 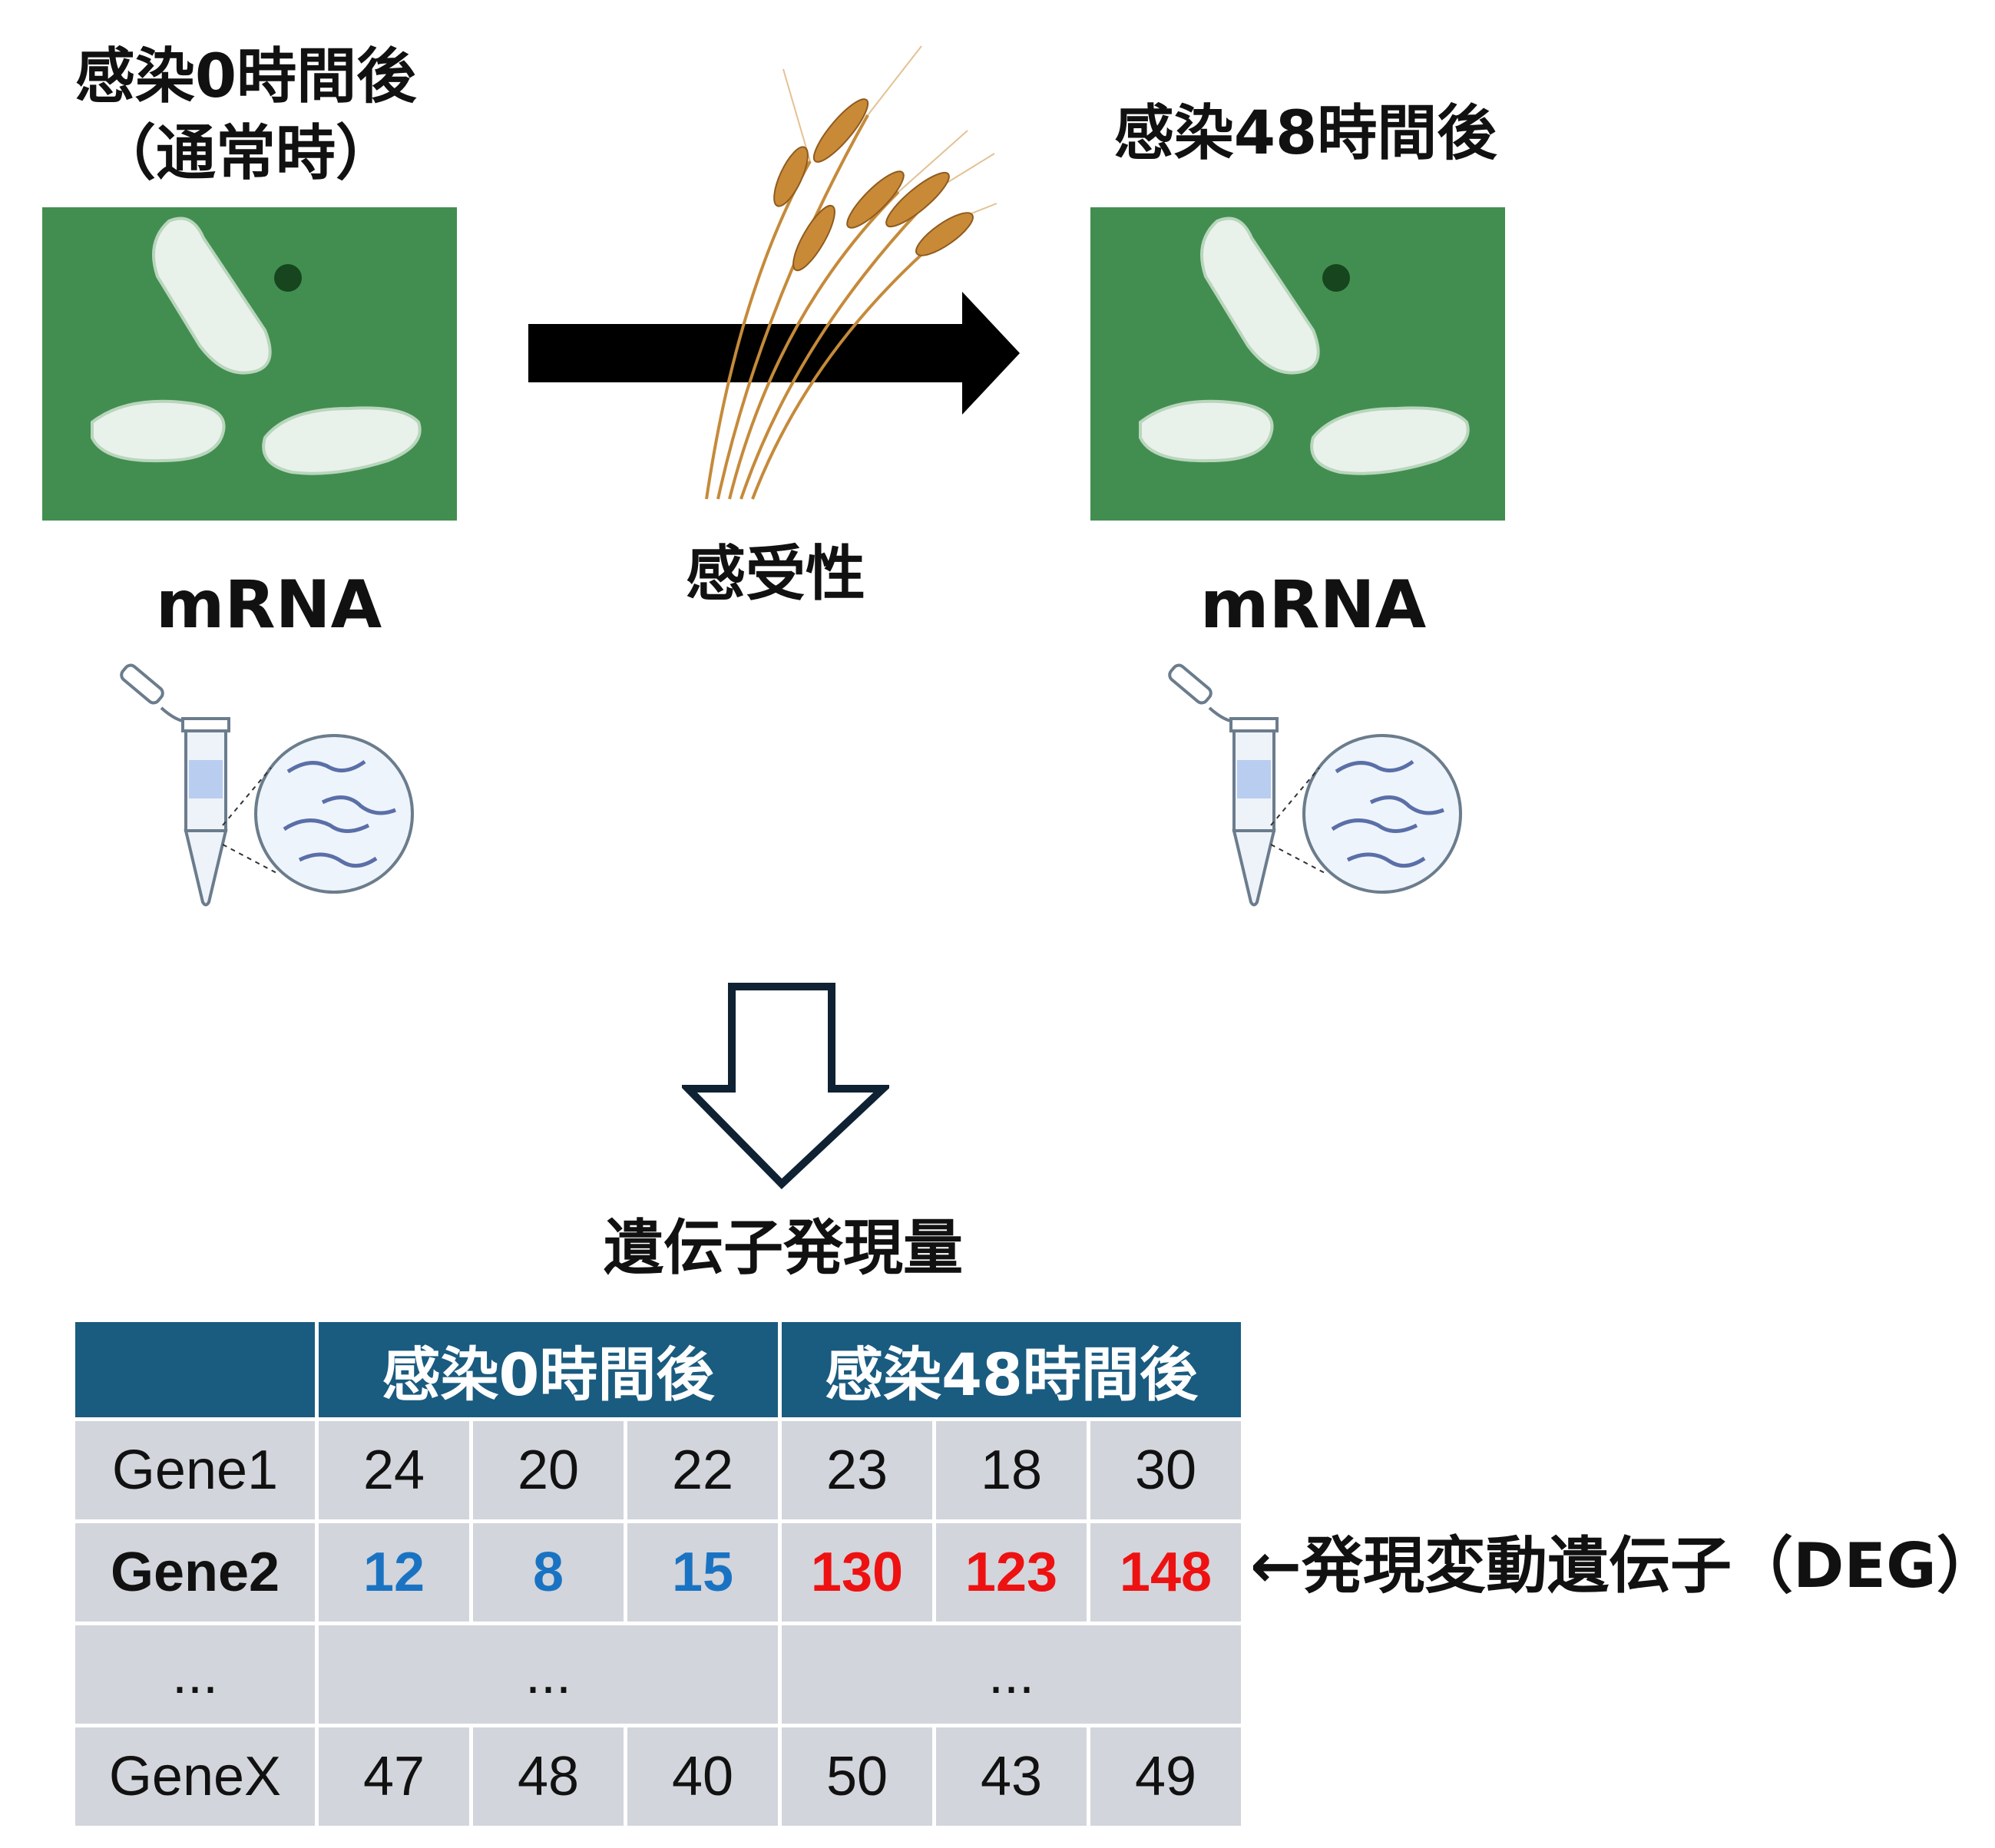 What do you see at coordinates (786, 1086) in the screenshot?
I see `down-arrow` at bounding box center [786, 1086].